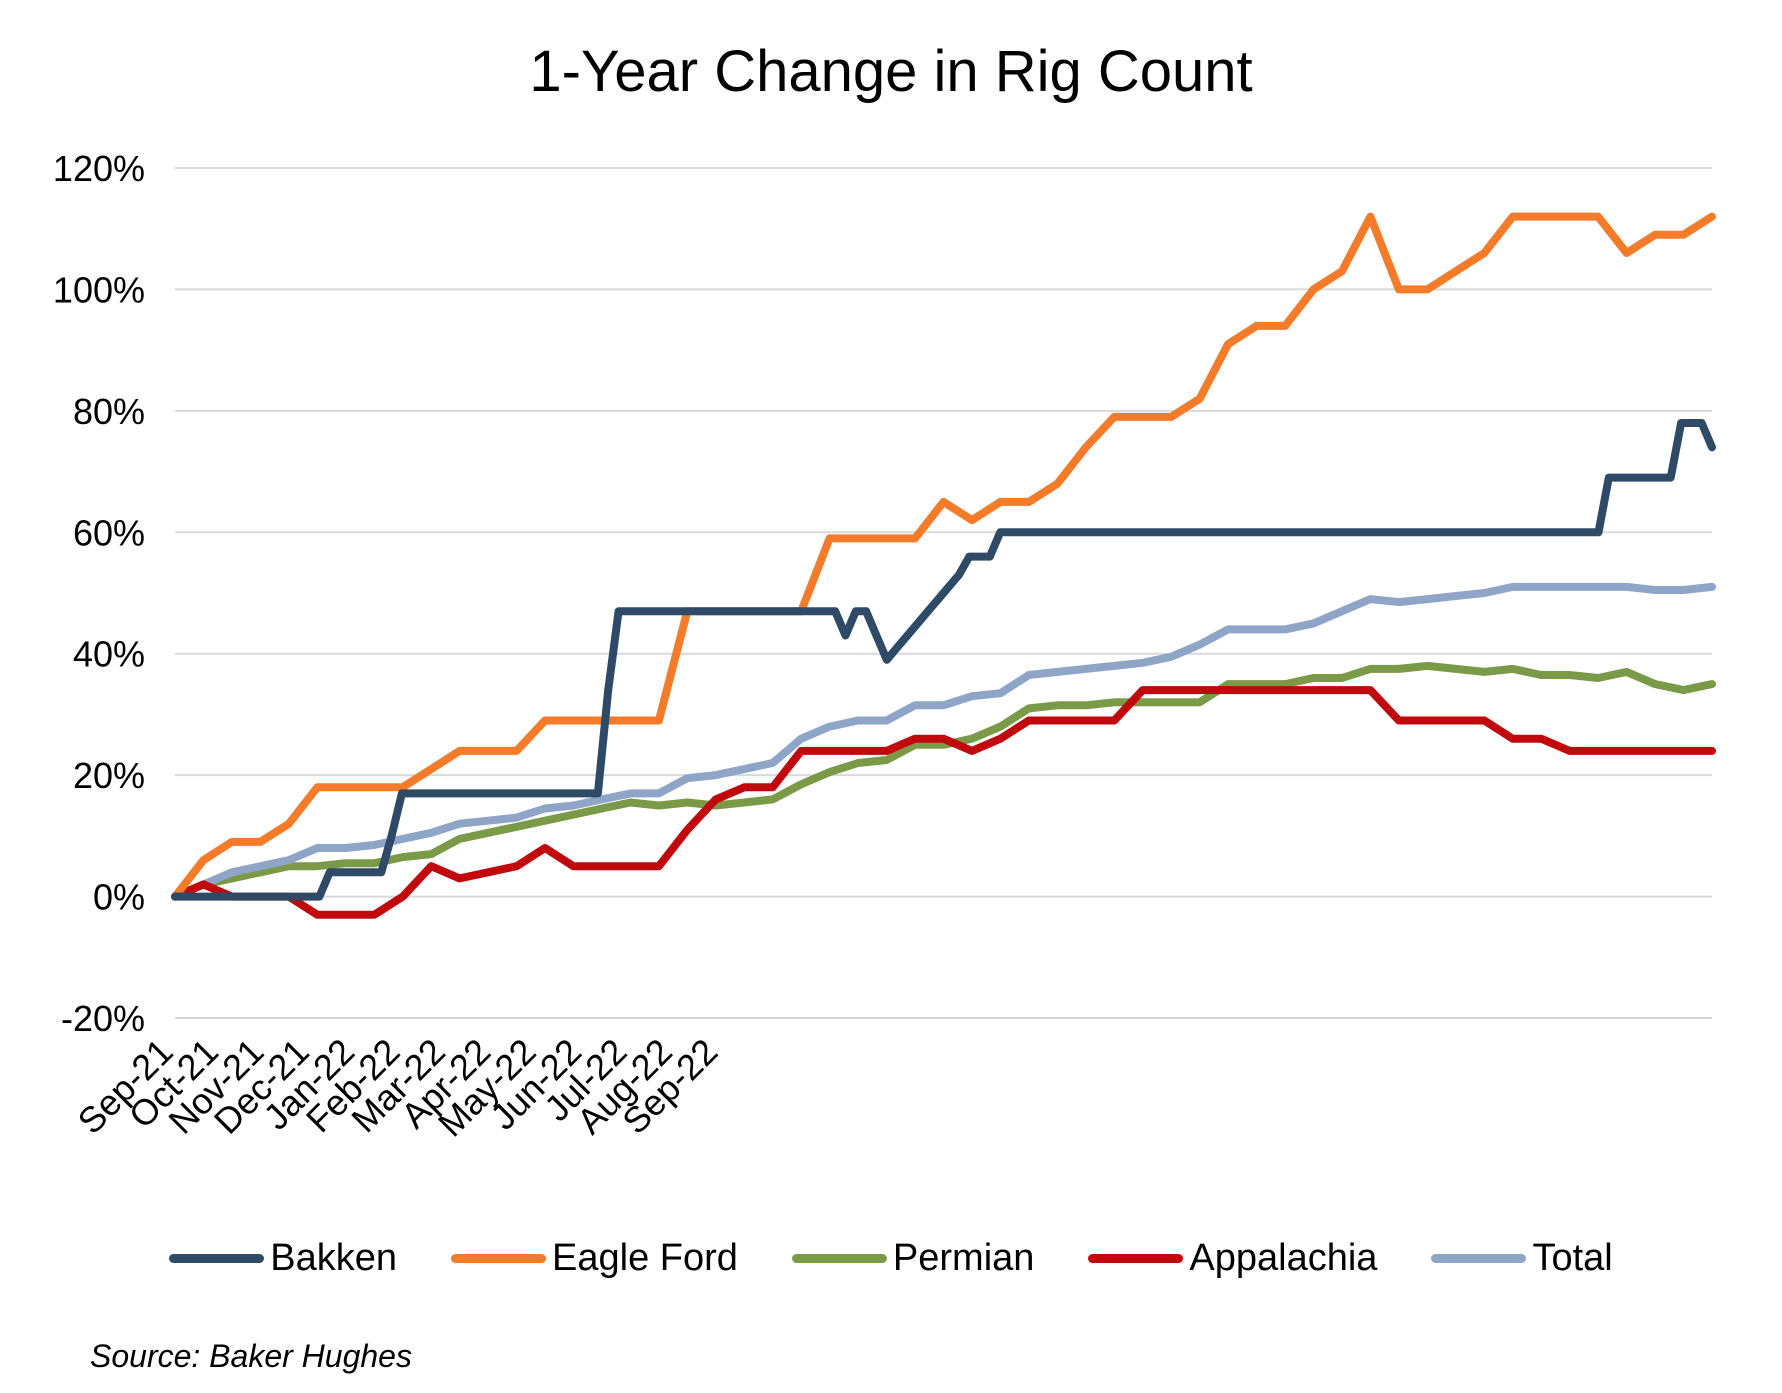  I want to click on legend-item-total: Total, so click(1522, 1258).